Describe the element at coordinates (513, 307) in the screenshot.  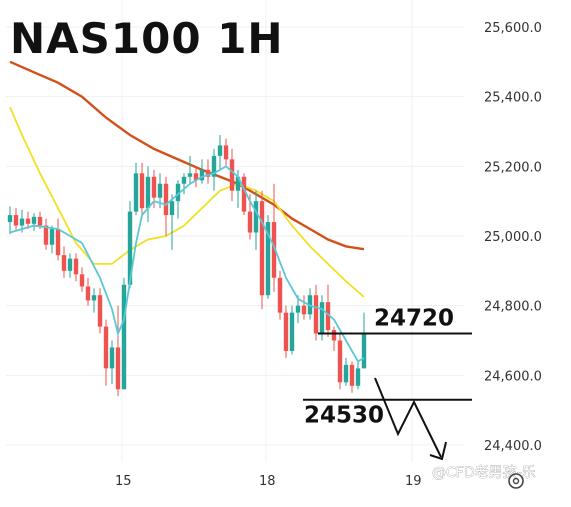
I see `y-tick-label-4: 24,800.0` at that location.